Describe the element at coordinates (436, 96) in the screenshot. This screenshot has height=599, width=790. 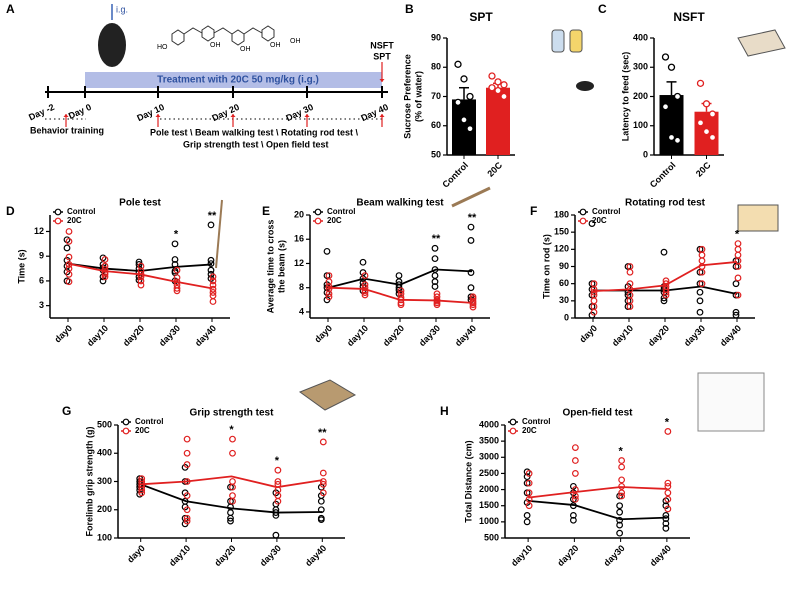
I see `y-tick-label: 70` at that location.